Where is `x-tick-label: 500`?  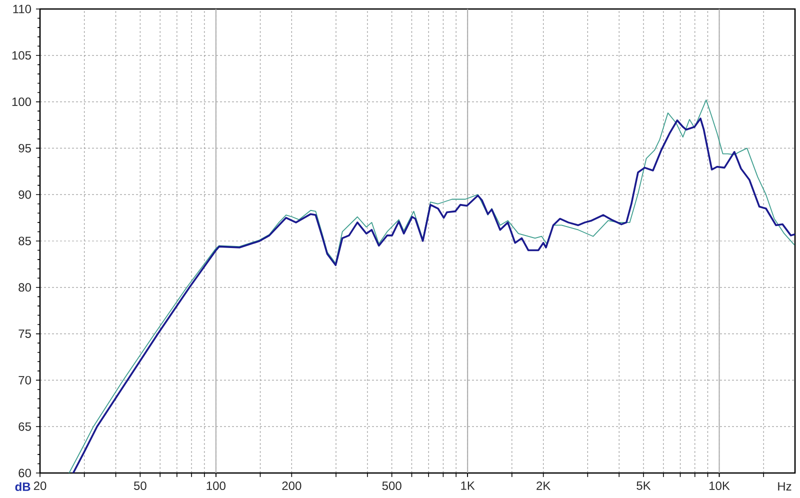
x-tick-label: 500 is located at coordinates (392, 486).